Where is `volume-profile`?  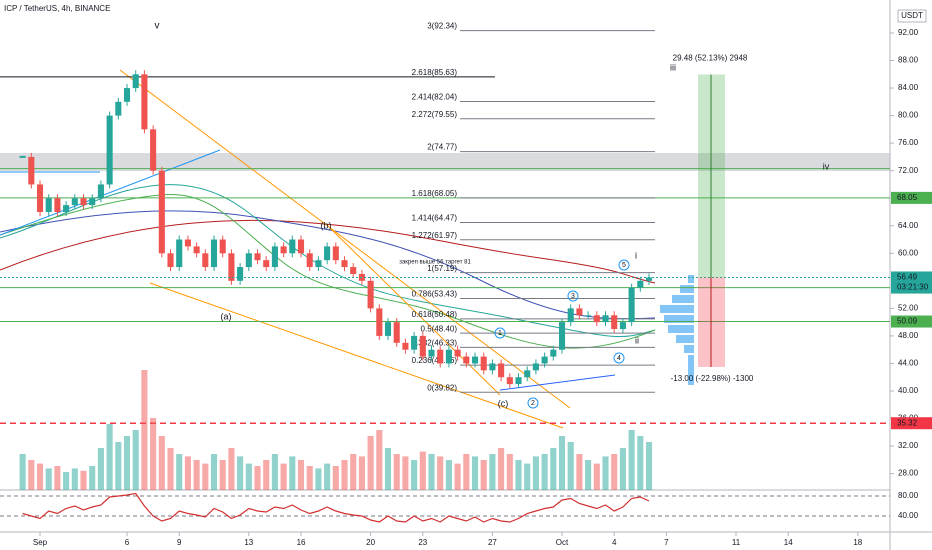 volume-profile is located at coordinates (677, 330).